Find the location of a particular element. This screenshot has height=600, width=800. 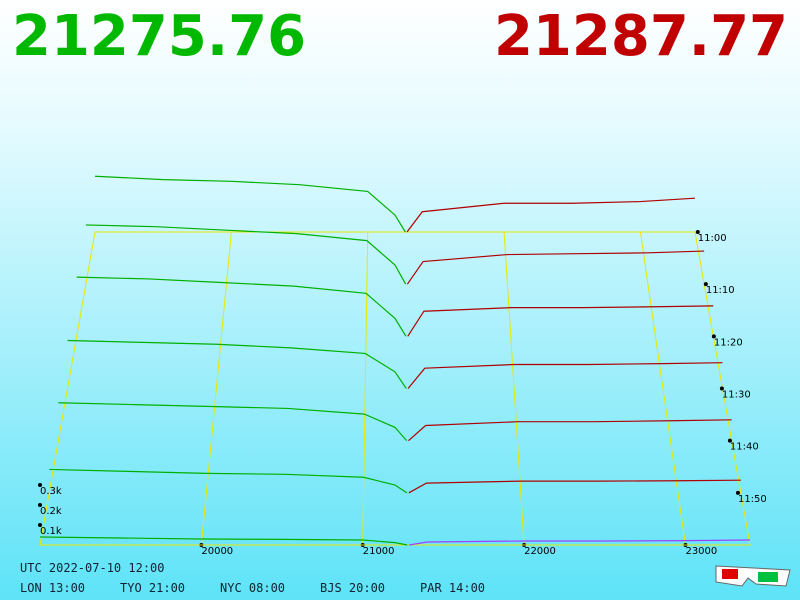

utc-time: UTC 2022-07-10 12:00 is located at coordinates (92, 568).